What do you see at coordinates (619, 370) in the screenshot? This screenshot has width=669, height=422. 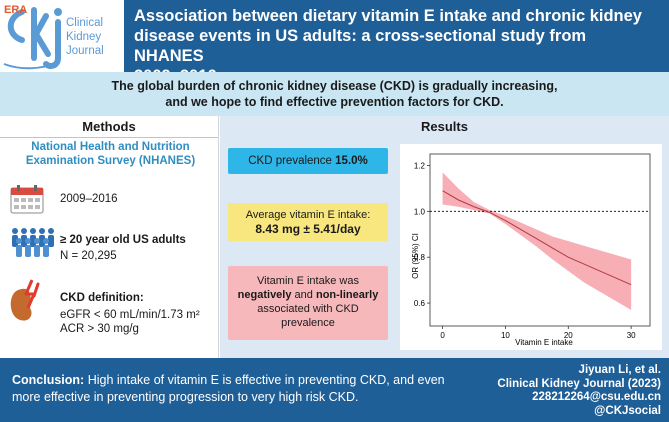 I see `citation-author: Jiyuan Li, et al.` at bounding box center [619, 370].